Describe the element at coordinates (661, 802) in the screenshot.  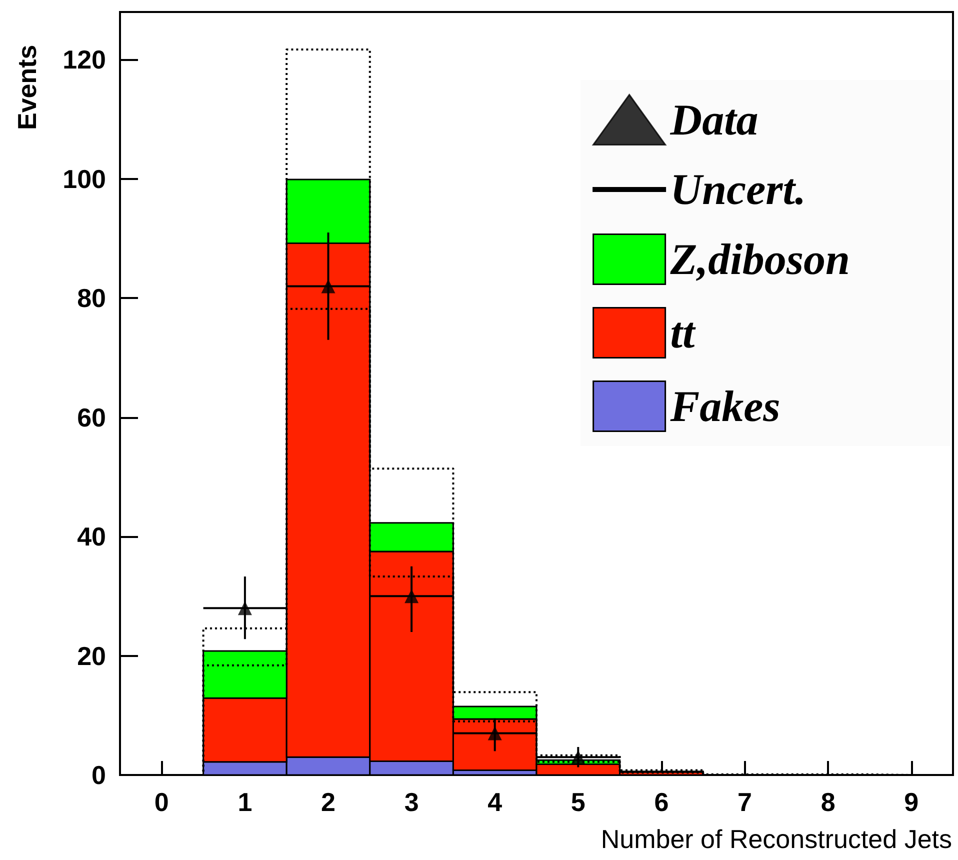
I see `x-tick-label: 6` at that location.